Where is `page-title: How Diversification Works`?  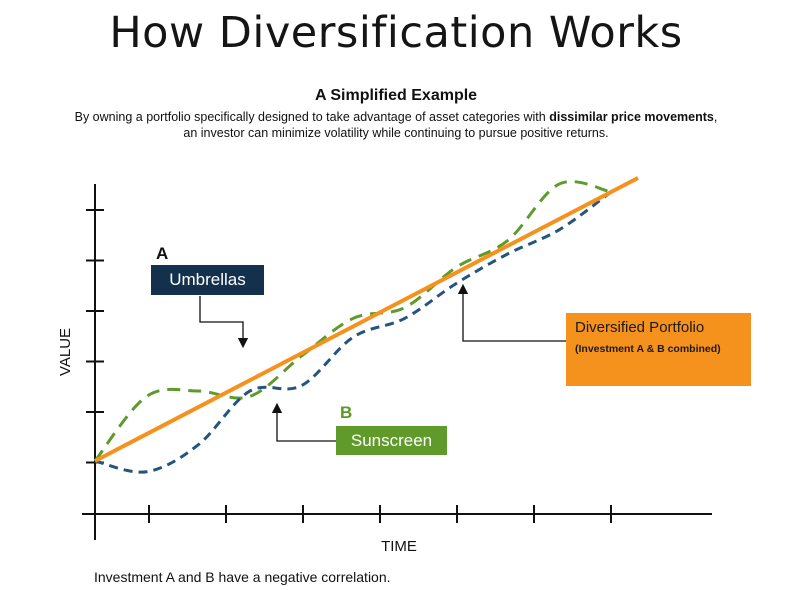
page-title: How Diversification Works is located at coordinates (396, 33).